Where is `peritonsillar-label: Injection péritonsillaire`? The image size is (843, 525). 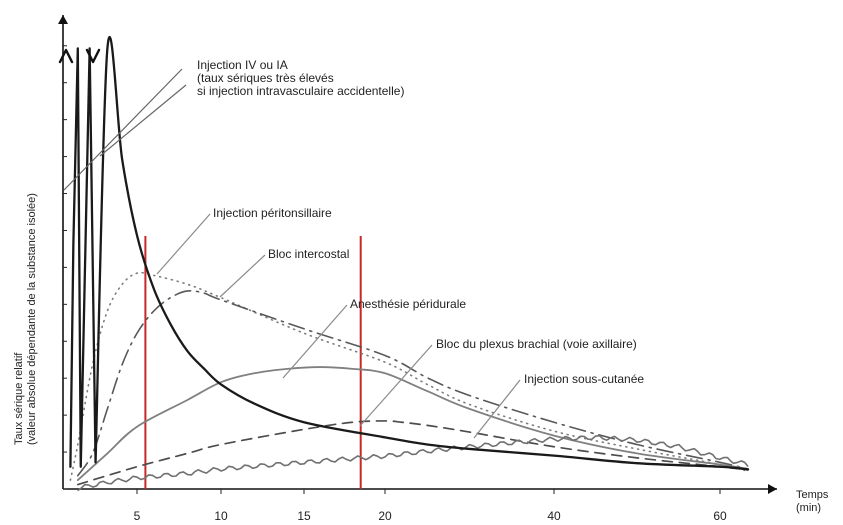 peritonsillar-label: Injection péritonsillaire is located at coordinates (272, 213).